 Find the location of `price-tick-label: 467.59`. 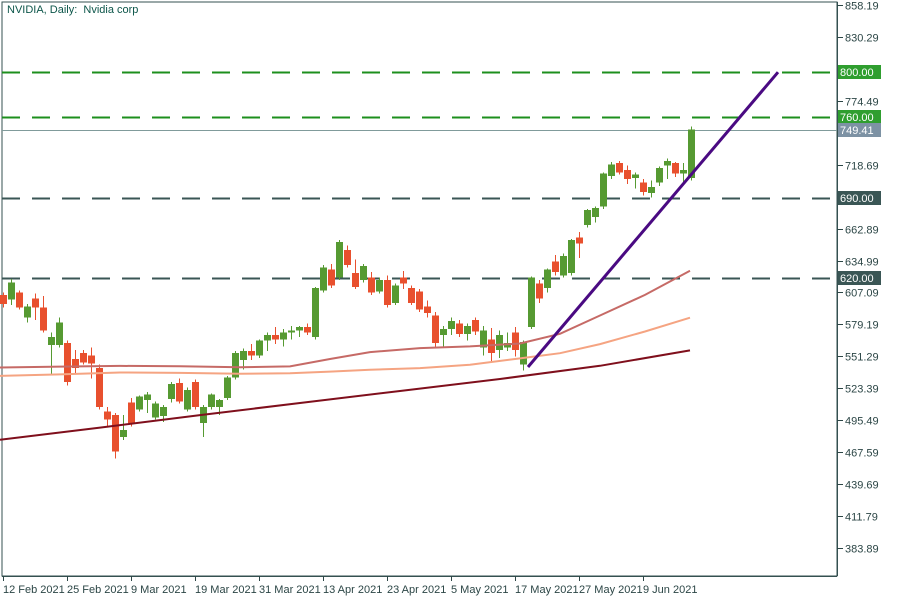

price-tick-label: 467.59 is located at coordinates (862, 454).